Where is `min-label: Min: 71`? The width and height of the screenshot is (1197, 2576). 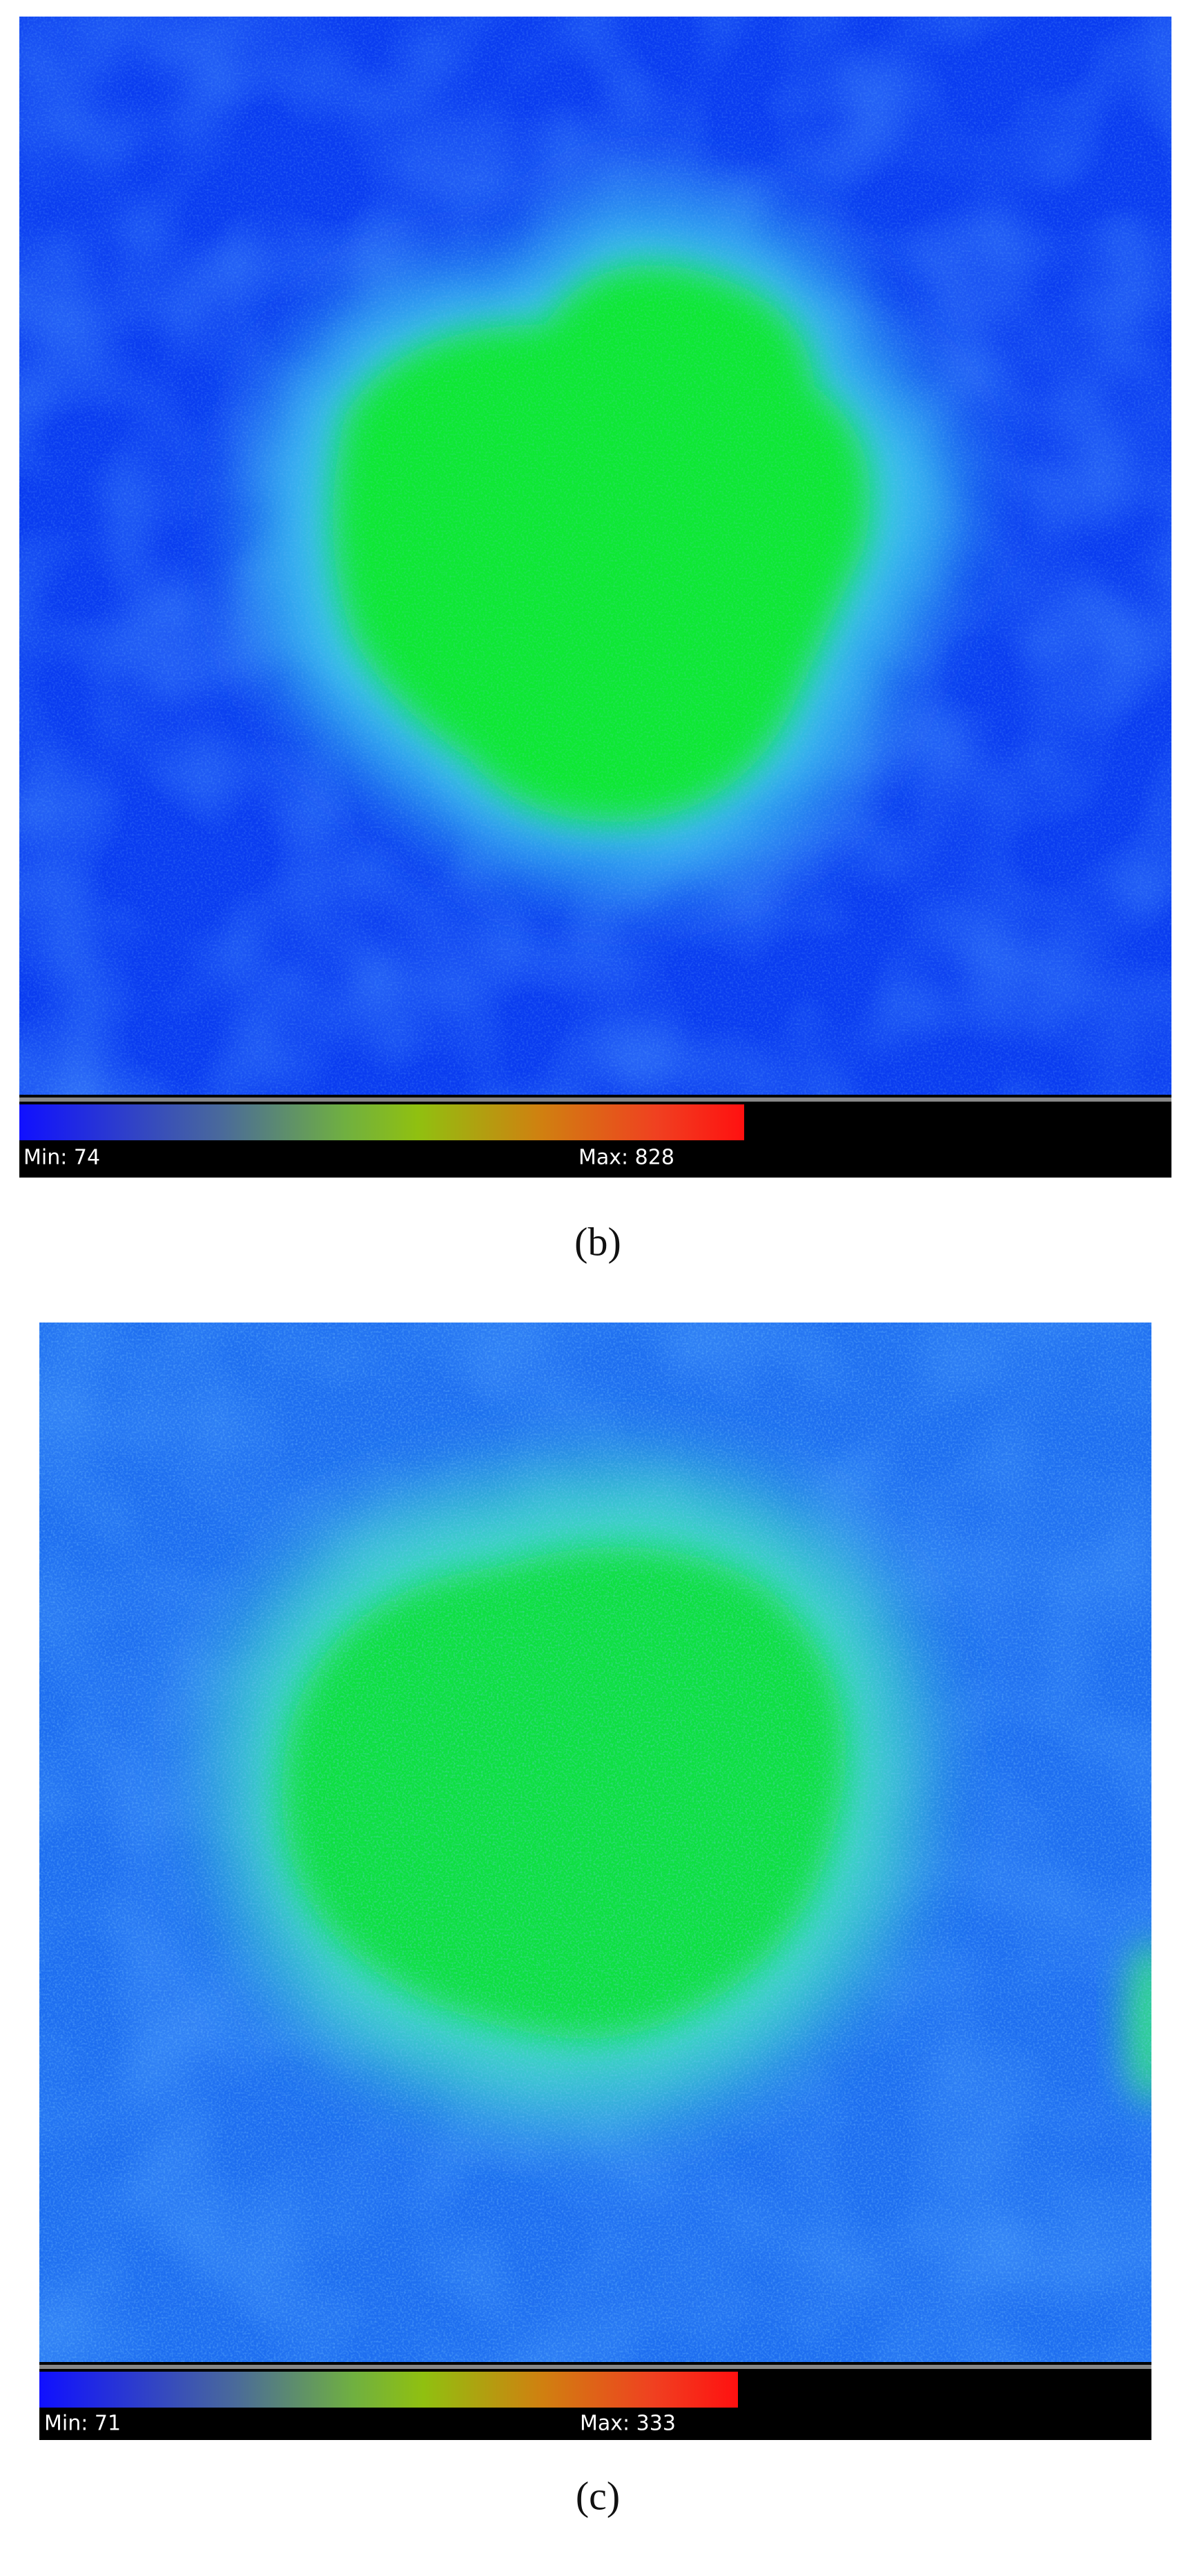
min-label: Min: 71 is located at coordinates (83, 2424).